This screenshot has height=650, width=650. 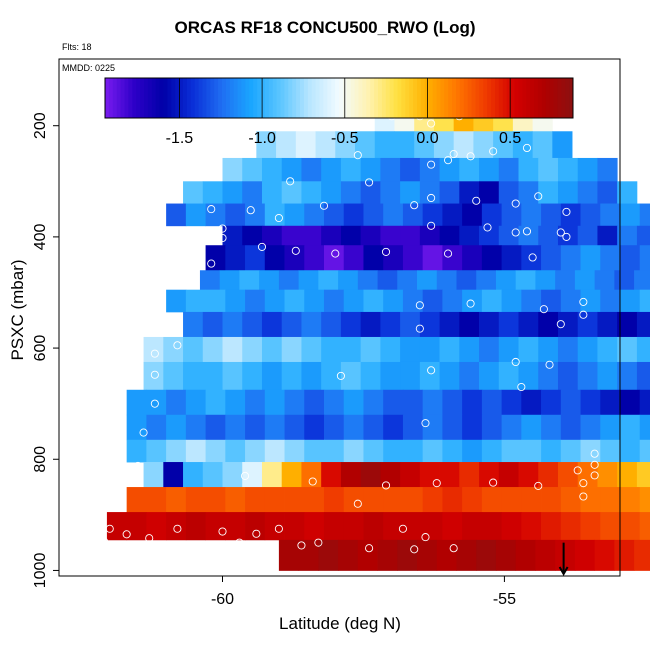 I want to click on y-axis-label: PSXC (mbar), so click(x=17, y=310).